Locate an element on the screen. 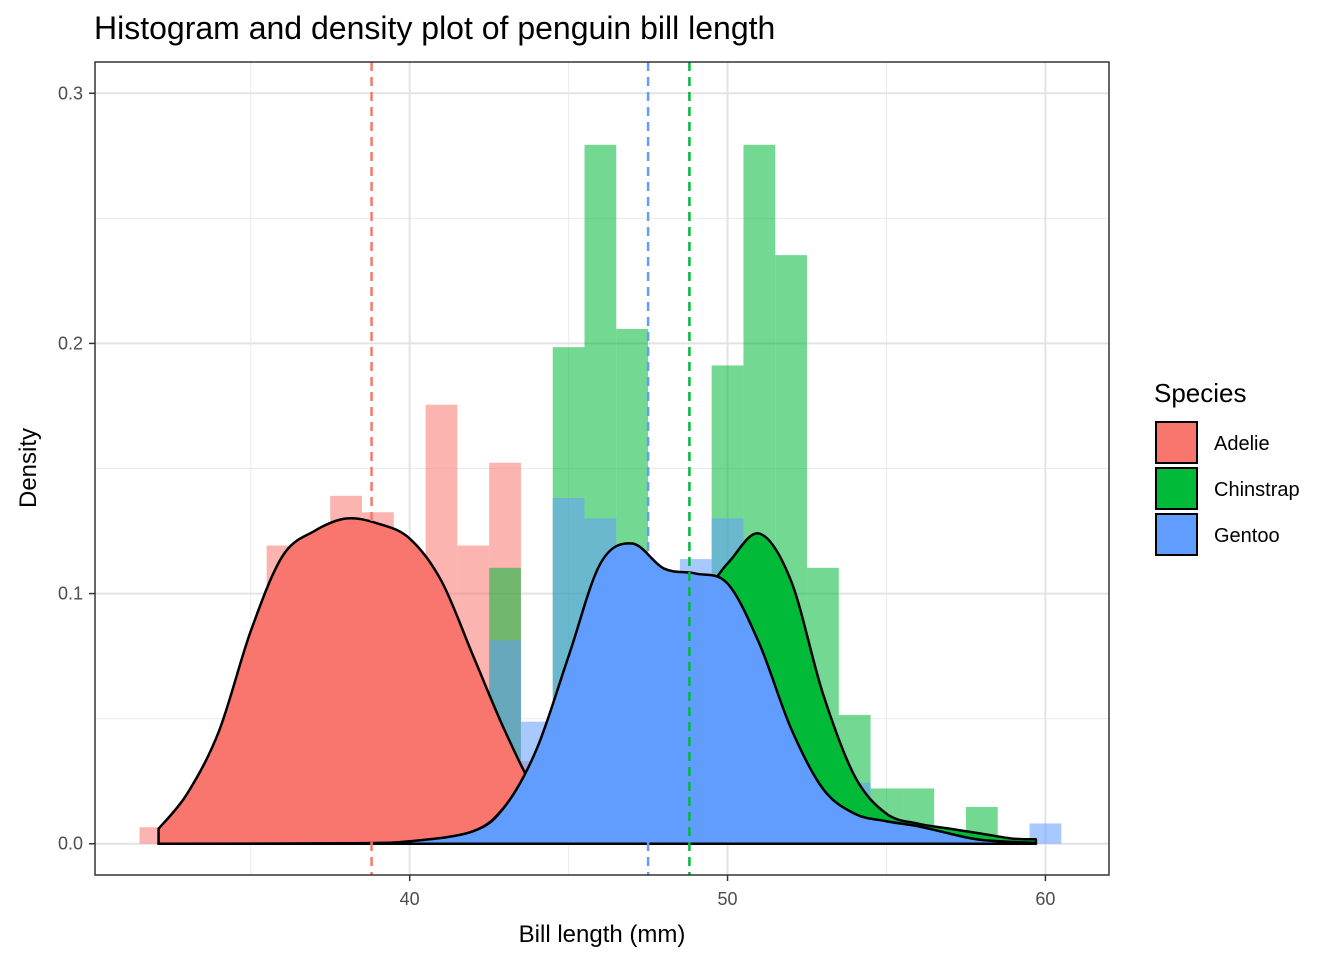  y-tick-label: 0.2 is located at coordinates (70, 343).